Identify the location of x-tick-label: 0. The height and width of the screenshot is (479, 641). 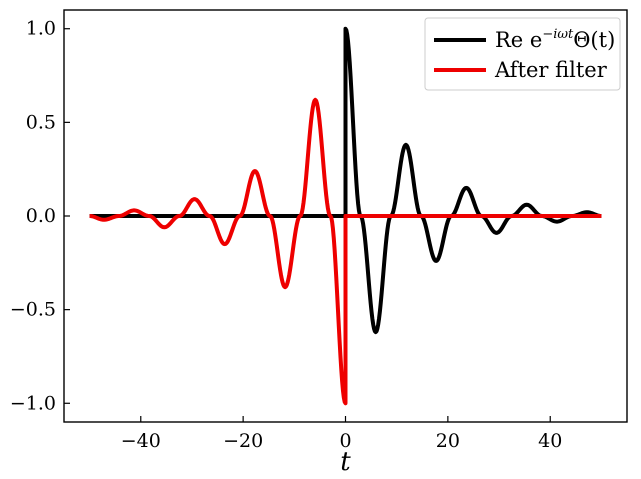
(345, 441).